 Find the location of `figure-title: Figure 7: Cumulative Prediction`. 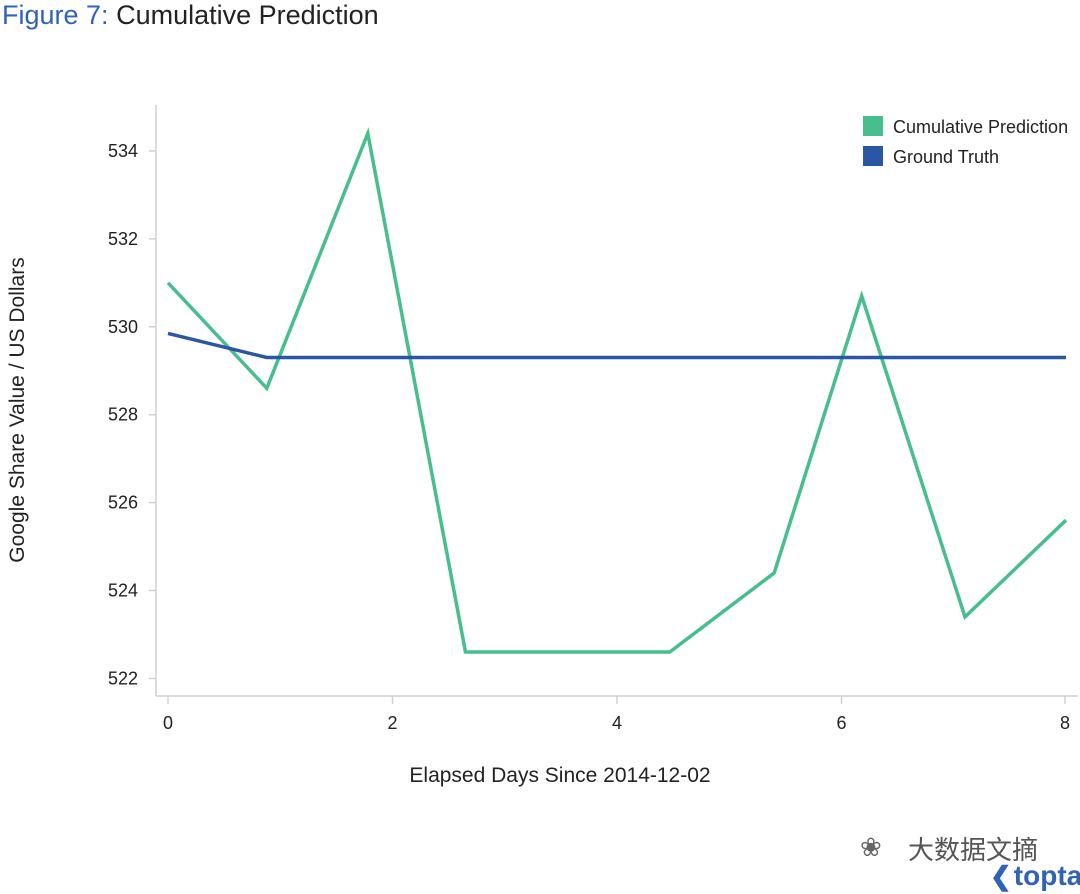

figure-title: Figure 7: Cumulative Prediction is located at coordinates (190, 15).